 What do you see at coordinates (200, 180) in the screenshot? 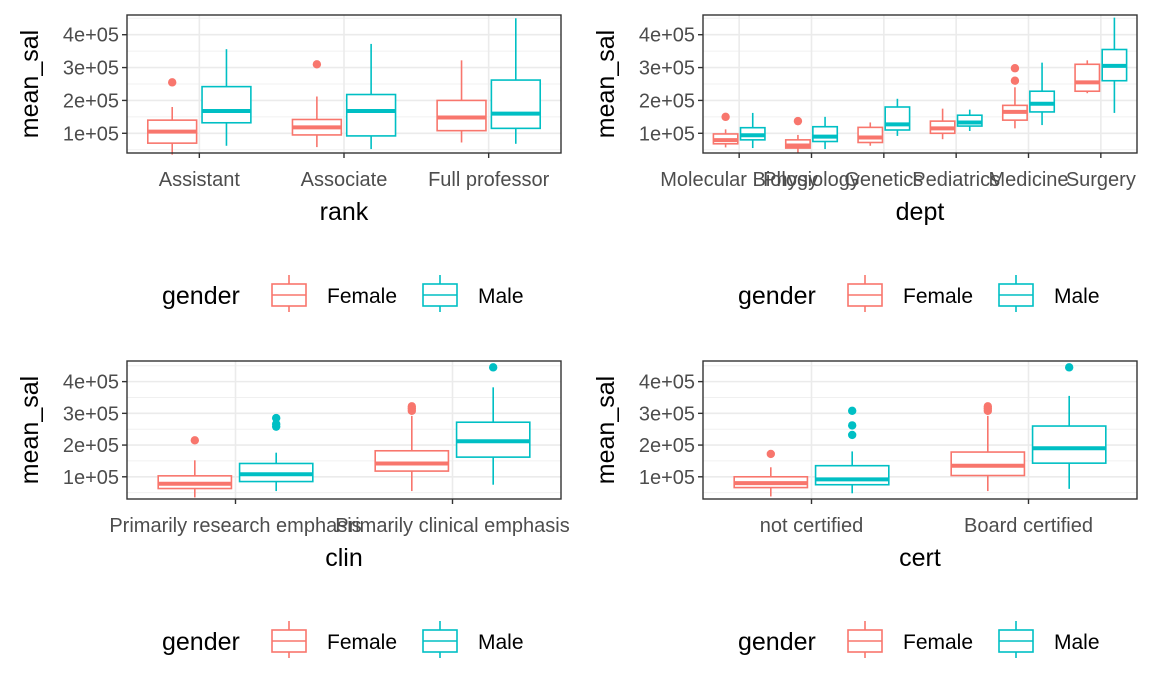
I see `x-tick-label: Assistant` at bounding box center [200, 180].